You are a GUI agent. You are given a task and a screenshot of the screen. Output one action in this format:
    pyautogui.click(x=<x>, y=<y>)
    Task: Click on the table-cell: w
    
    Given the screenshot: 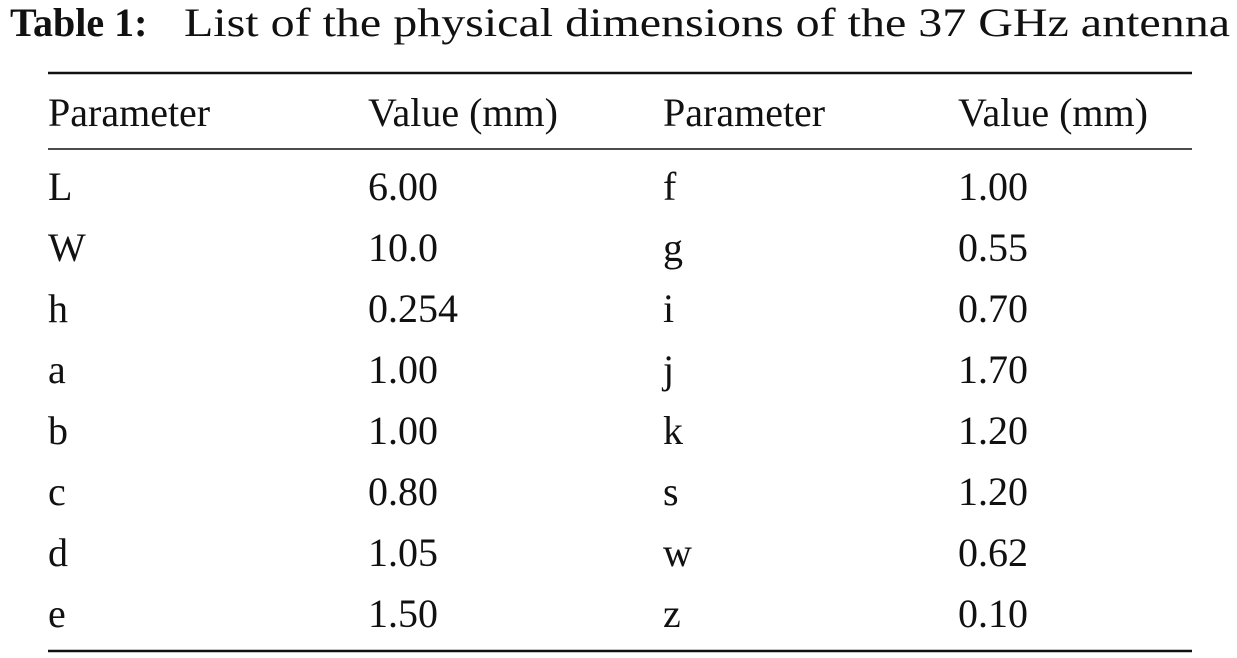 What is the action you would take?
    pyautogui.click(x=677, y=552)
    